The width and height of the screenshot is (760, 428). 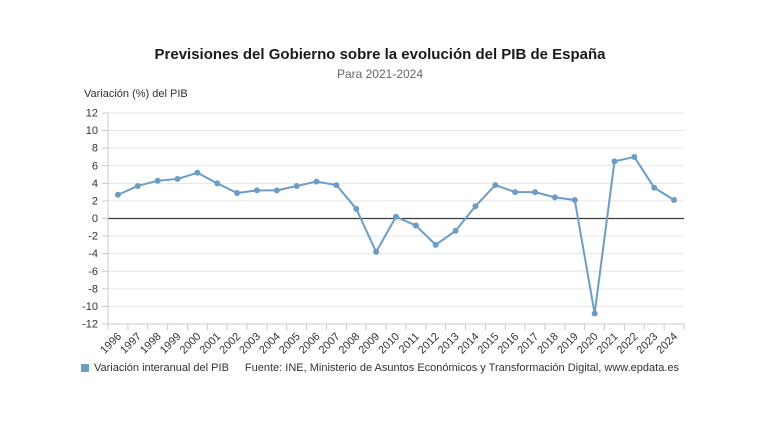 I want to click on svg-text: 2021, so click(x=608, y=344).